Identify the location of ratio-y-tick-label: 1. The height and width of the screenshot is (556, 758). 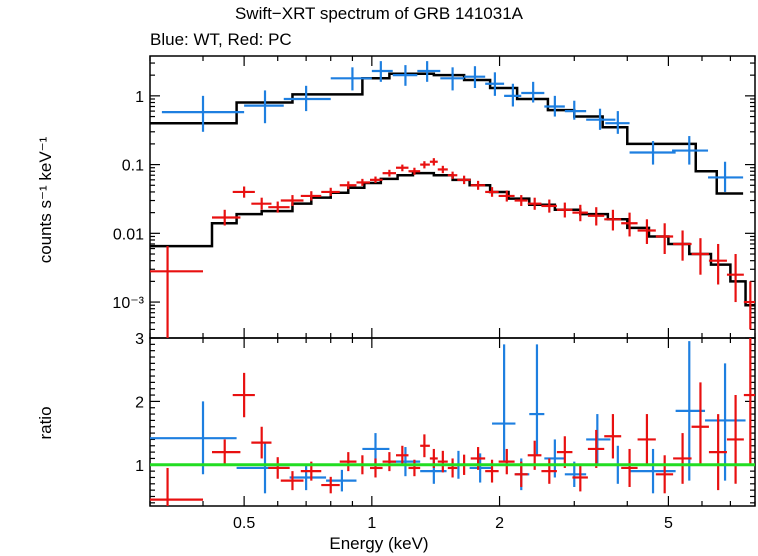
(139, 466).